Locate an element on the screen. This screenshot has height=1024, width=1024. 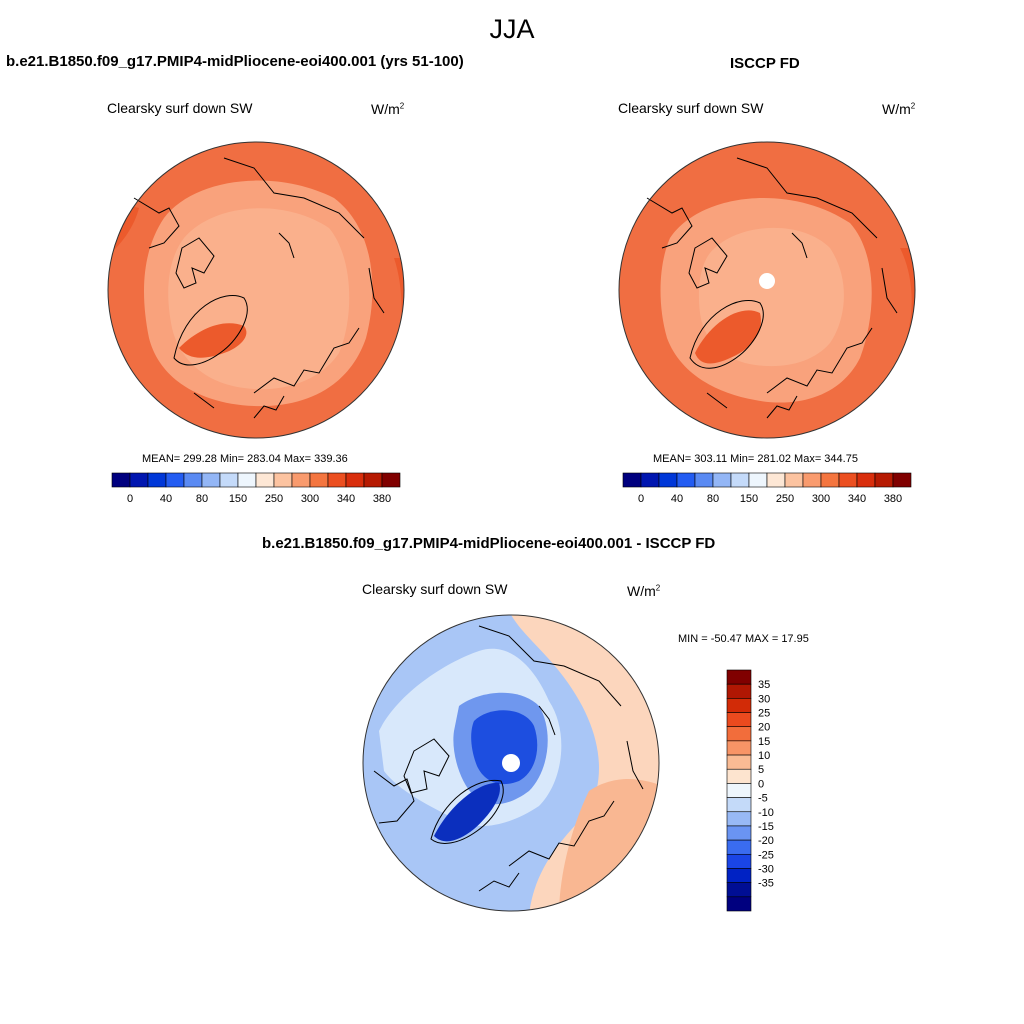
season-title: JJA is located at coordinates (512, 29).